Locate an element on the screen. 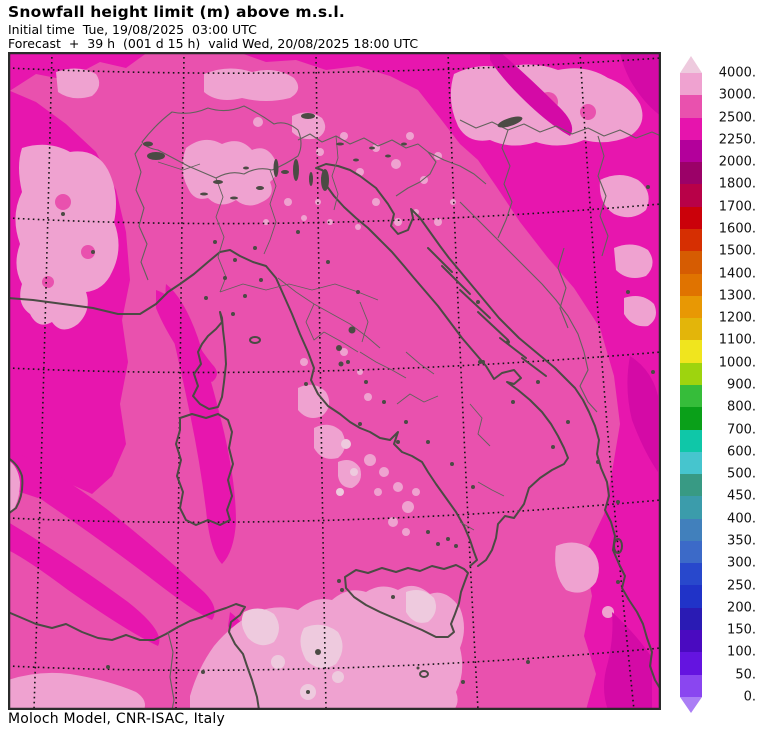 This screenshot has width=760, height=731. legend-value-label: 900. is located at coordinates (741, 385).